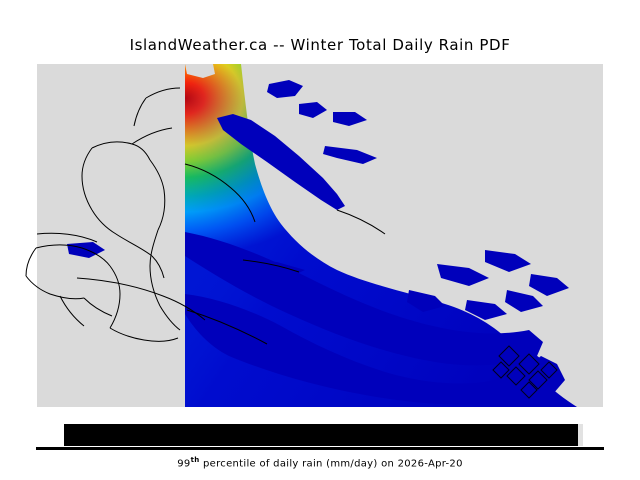 The height and width of the screenshot is (480, 640). What do you see at coordinates (525, 372) in the screenshot?
I see `coastline-detail-southeast` at bounding box center [525, 372].